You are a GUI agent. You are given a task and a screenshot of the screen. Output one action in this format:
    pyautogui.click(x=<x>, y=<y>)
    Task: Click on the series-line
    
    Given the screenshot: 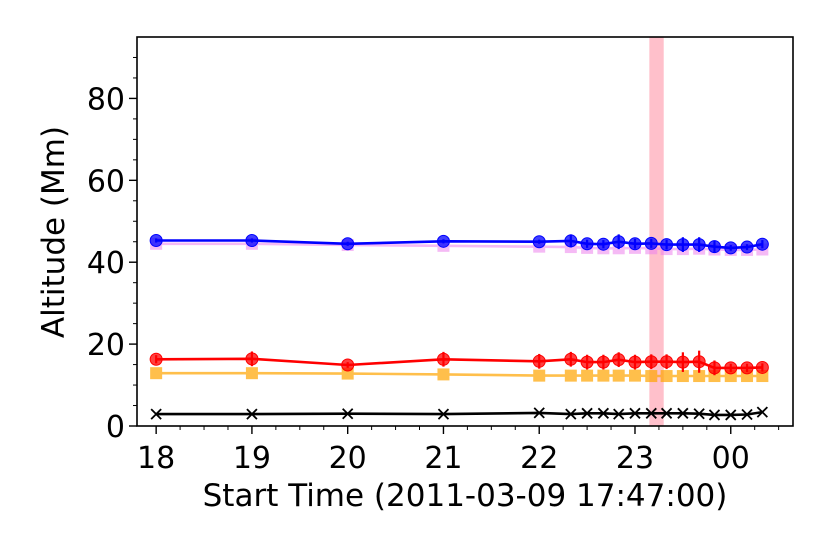 What is the action you would take?
    pyautogui.click(x=459, y=413)
    